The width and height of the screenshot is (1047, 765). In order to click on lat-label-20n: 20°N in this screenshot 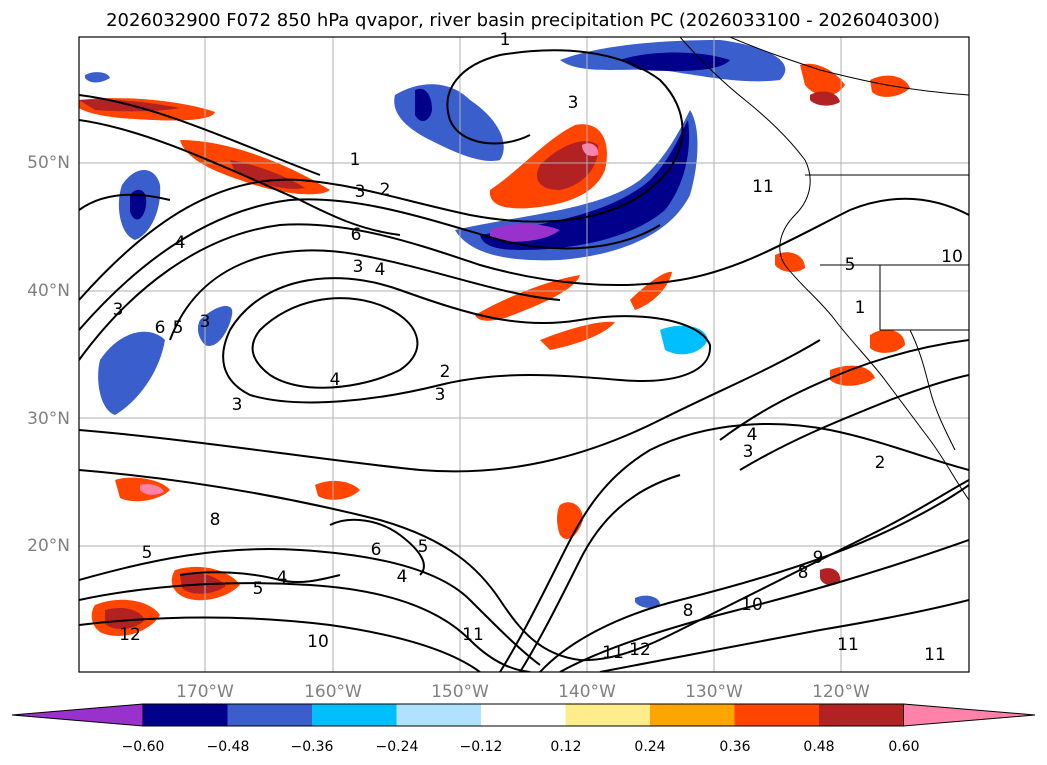, I will do `click(48, 546)`.